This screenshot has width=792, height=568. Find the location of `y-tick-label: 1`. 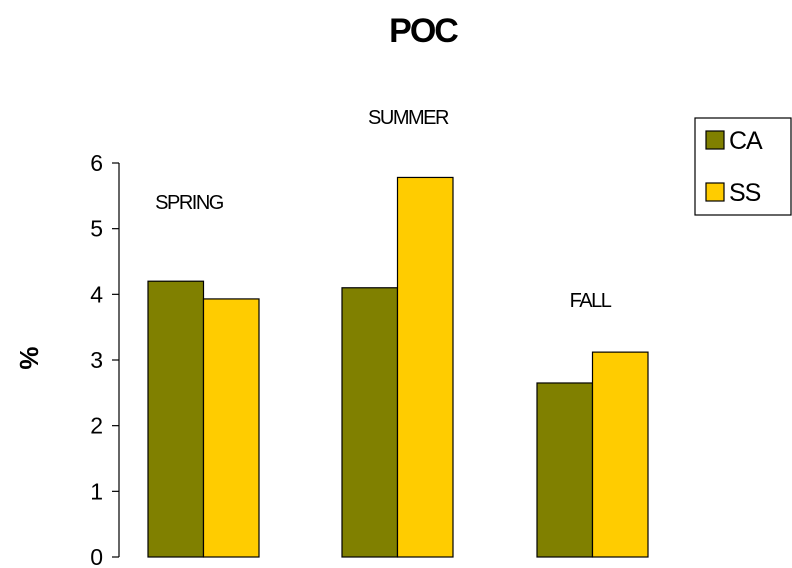

y-tick-label: 1 is located at coordinates (96, 491).